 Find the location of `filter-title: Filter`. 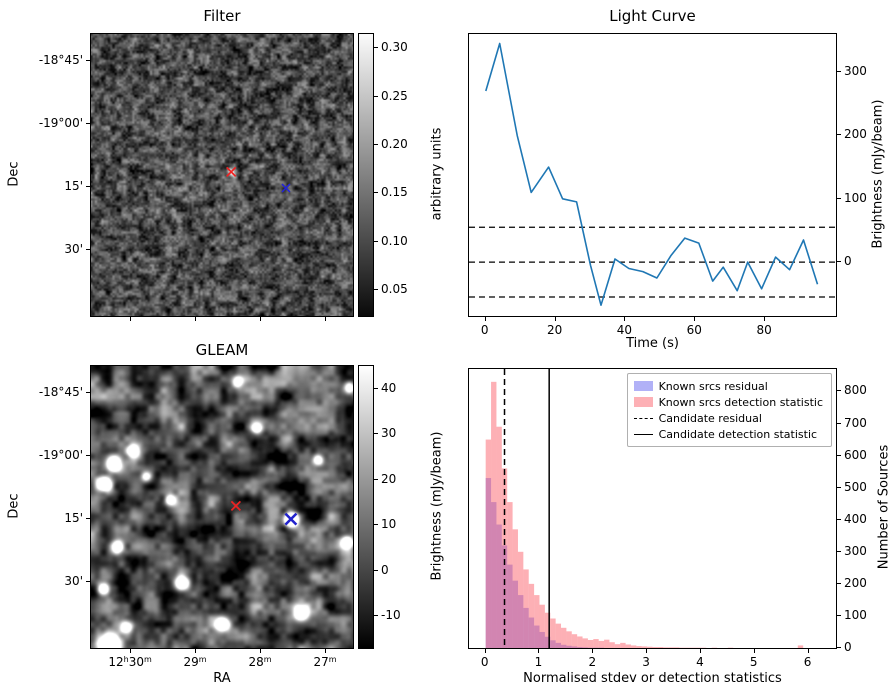

filter-title: Filter is located at coordinates (222, 16).